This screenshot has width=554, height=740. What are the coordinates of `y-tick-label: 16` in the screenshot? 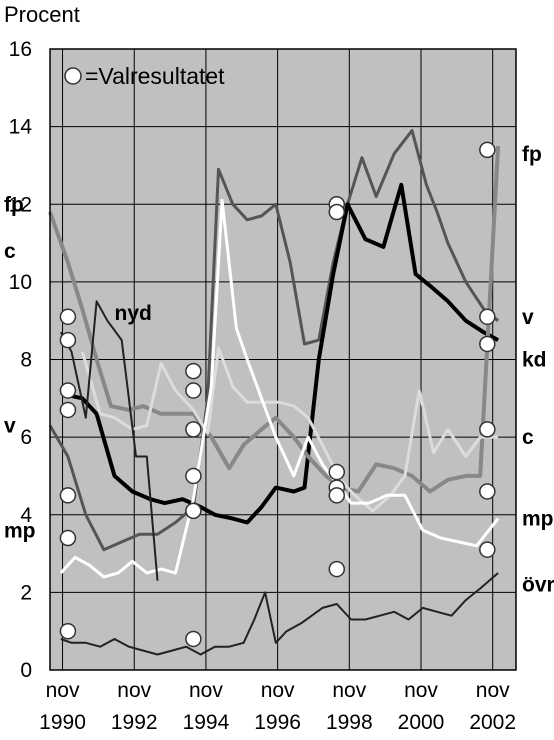 It's located at (20, 49).